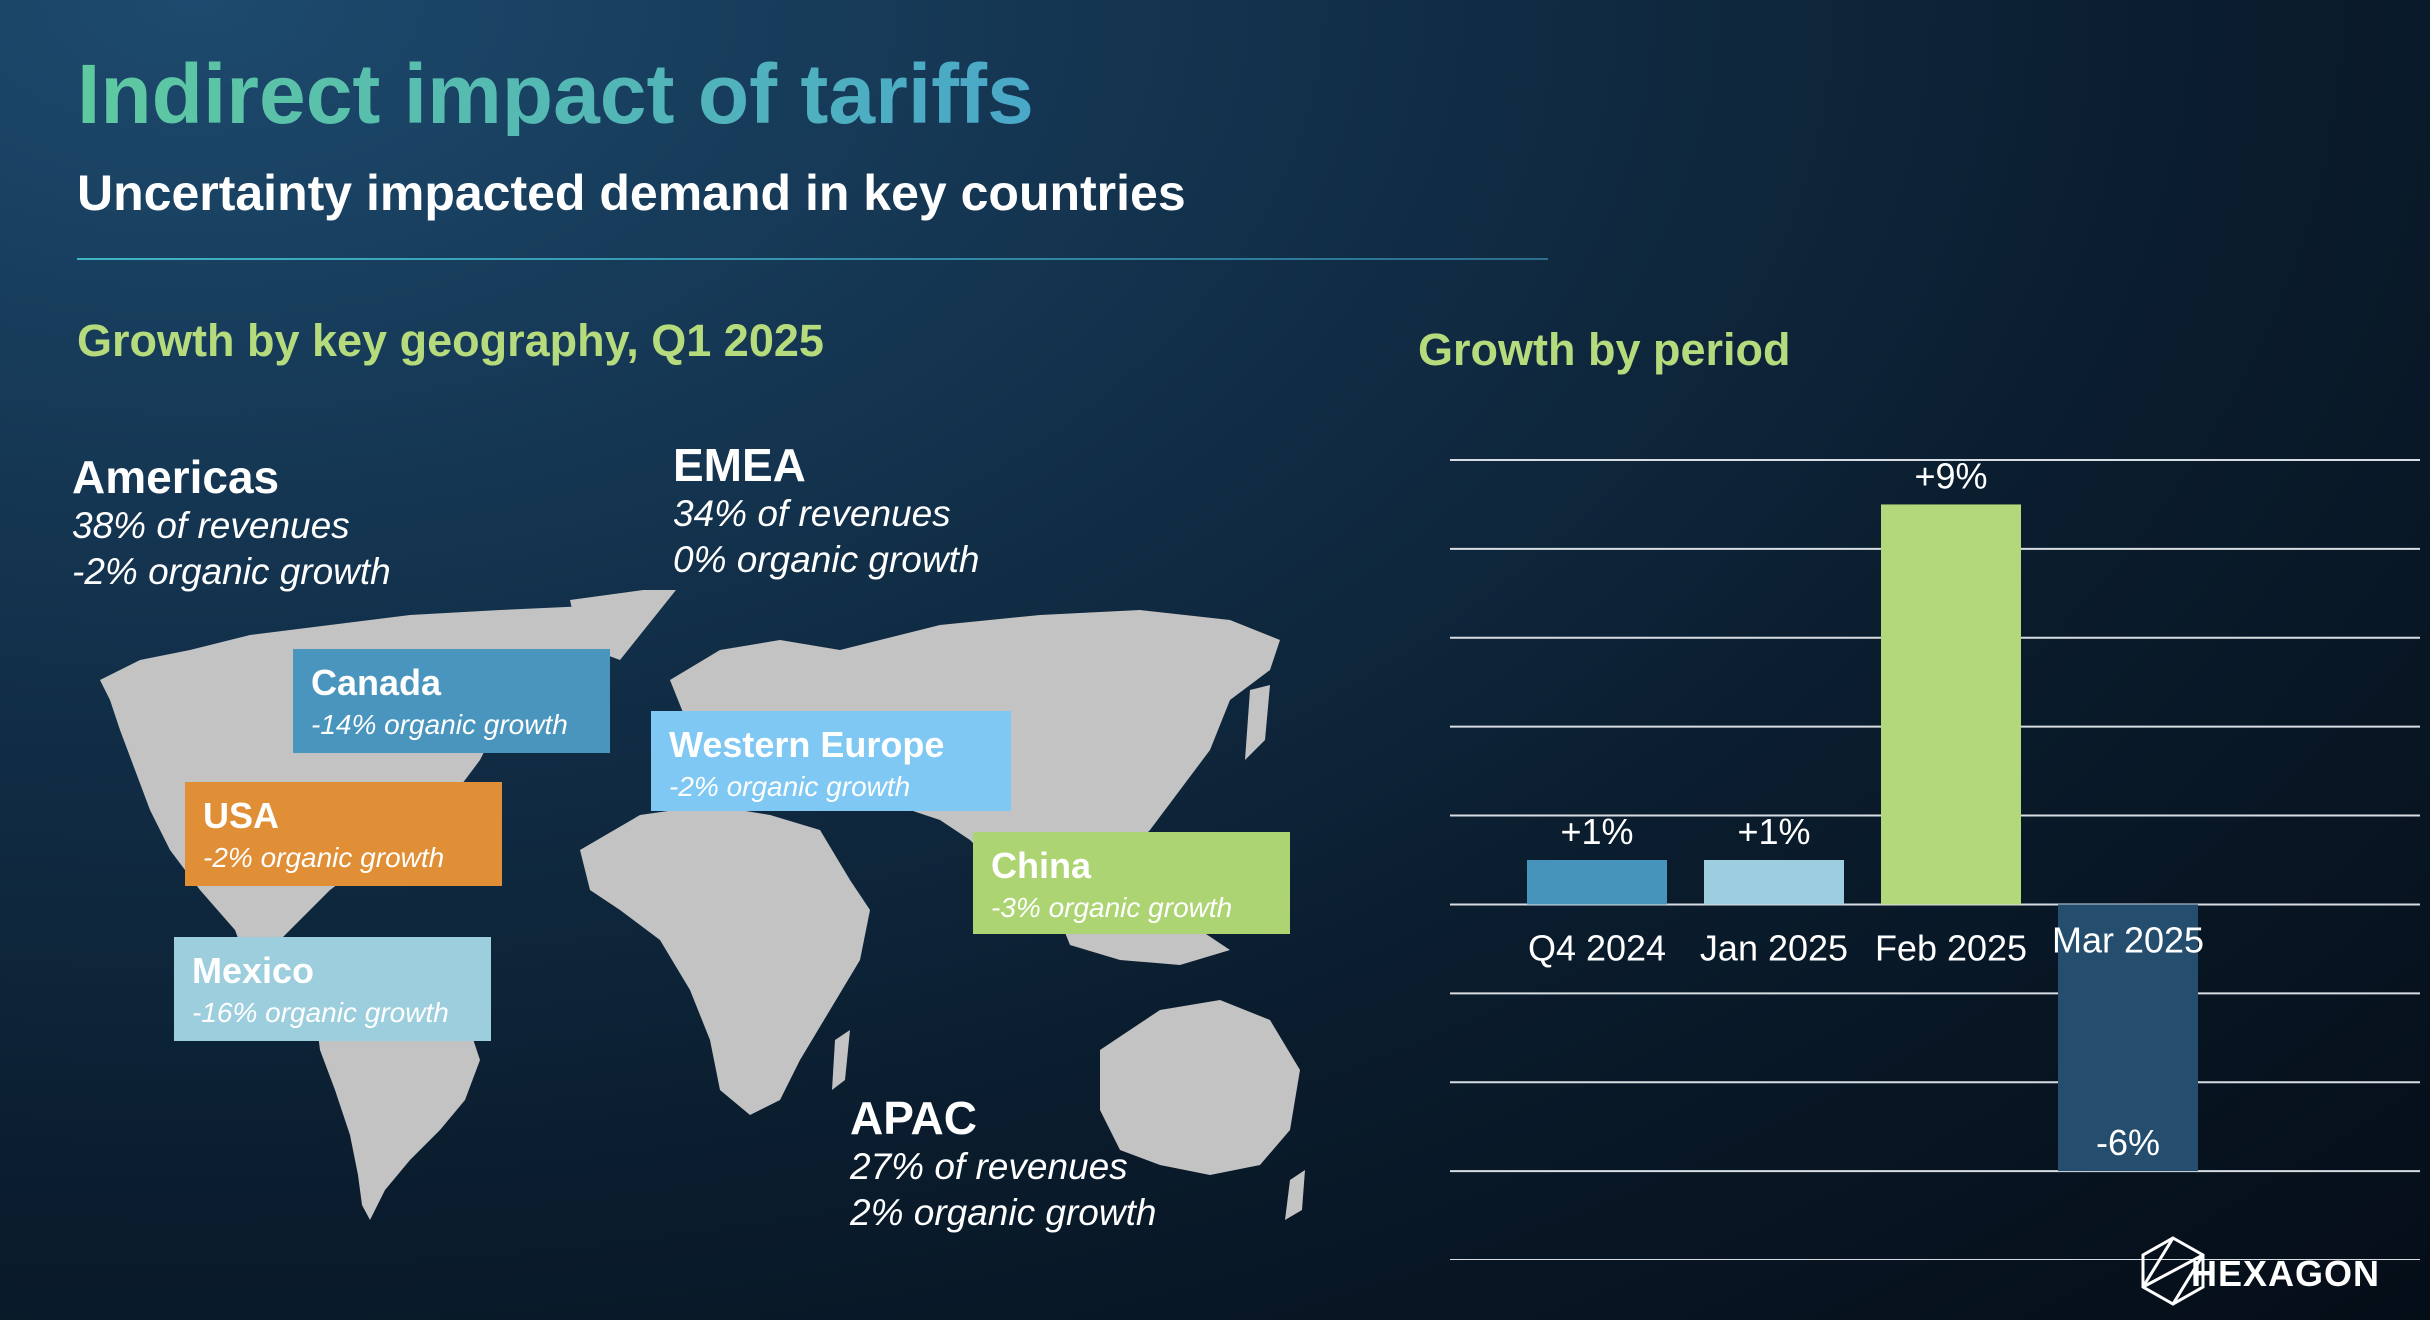  What do you see at coordinates (253, 970) in the screenshot?
I see `country-name-mexico: Mexico` at bounding box center [253, 970].